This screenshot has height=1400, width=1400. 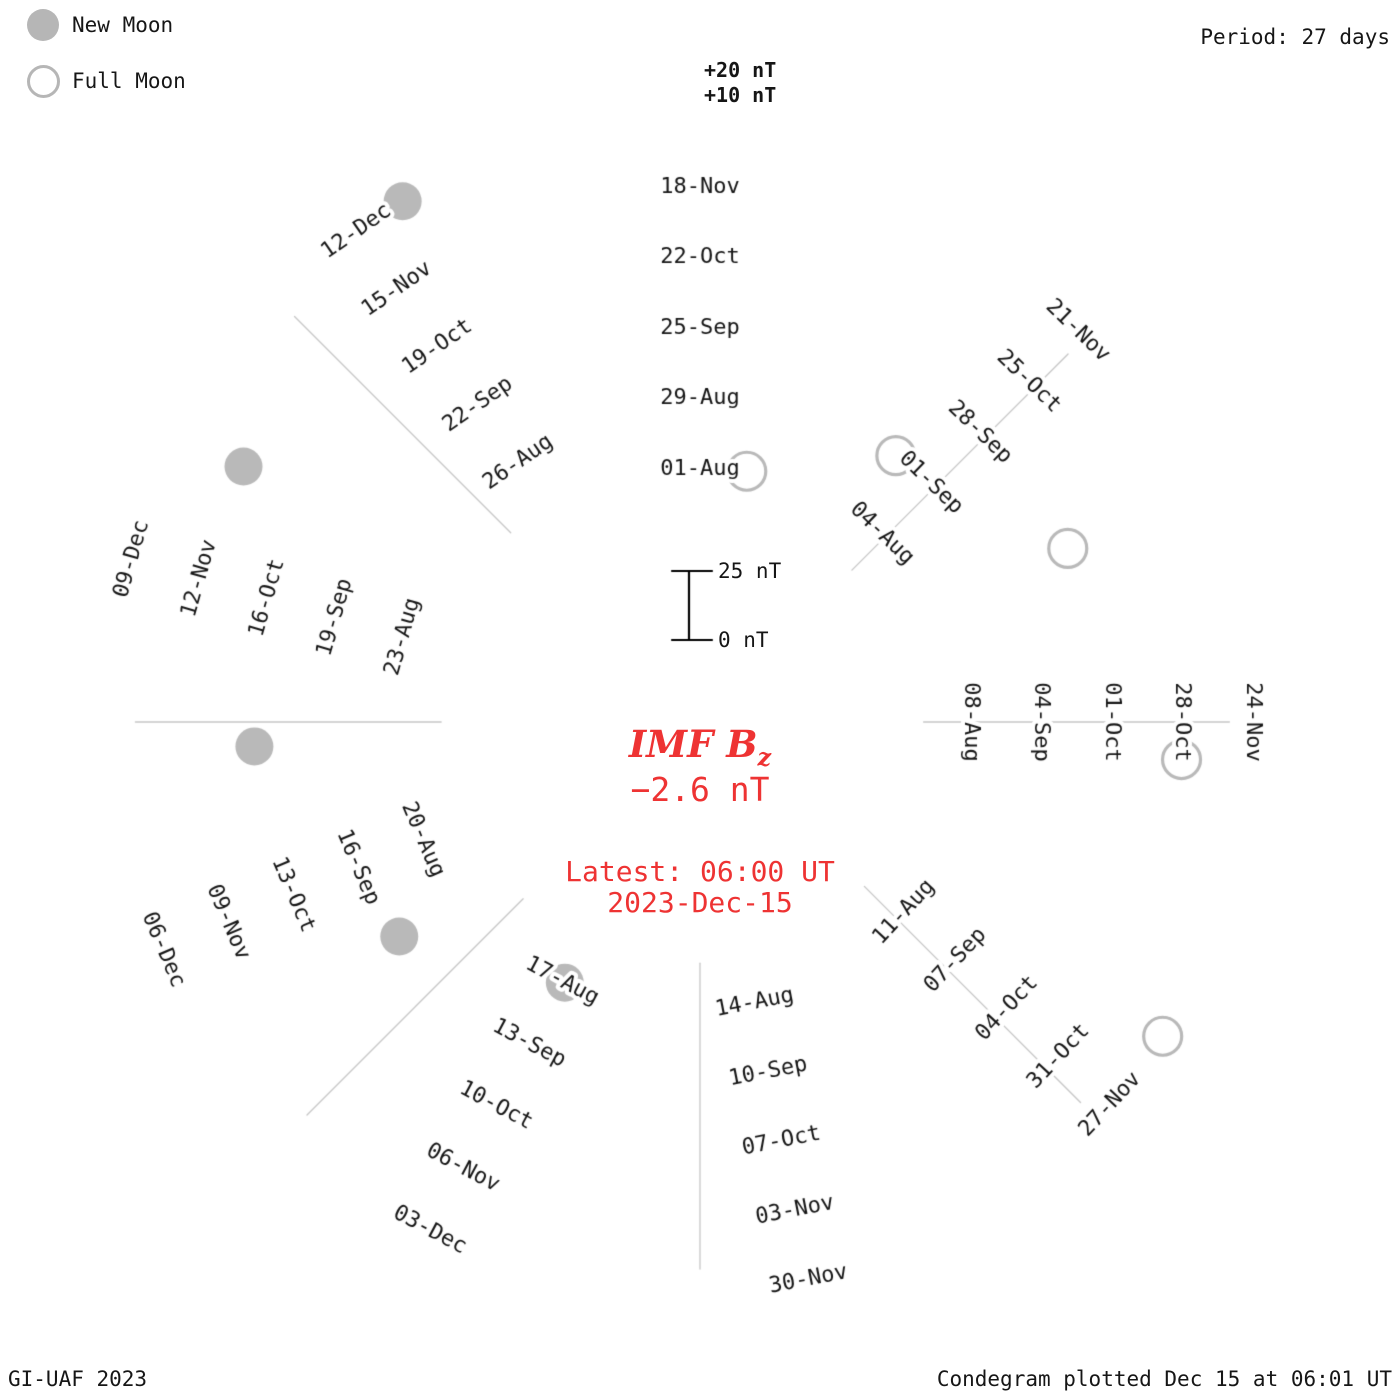 I want to click on scale-bar-max-label: 25 nT, so click(x=750, y=571).